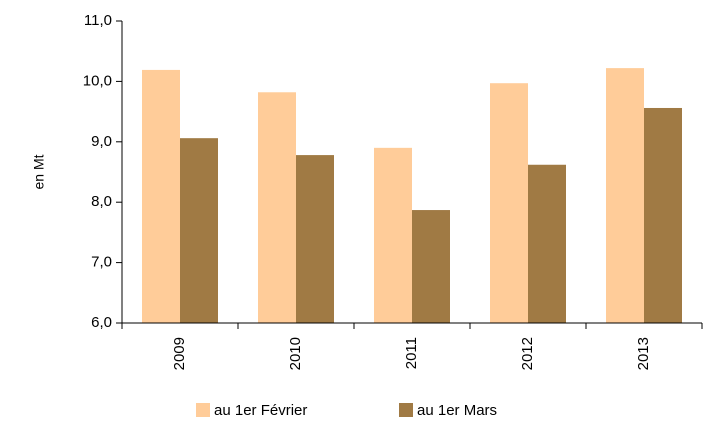 The height and width of the screenshot is (421, 705). I want to click on y-tick-label: 7,0, so click(101, 262).